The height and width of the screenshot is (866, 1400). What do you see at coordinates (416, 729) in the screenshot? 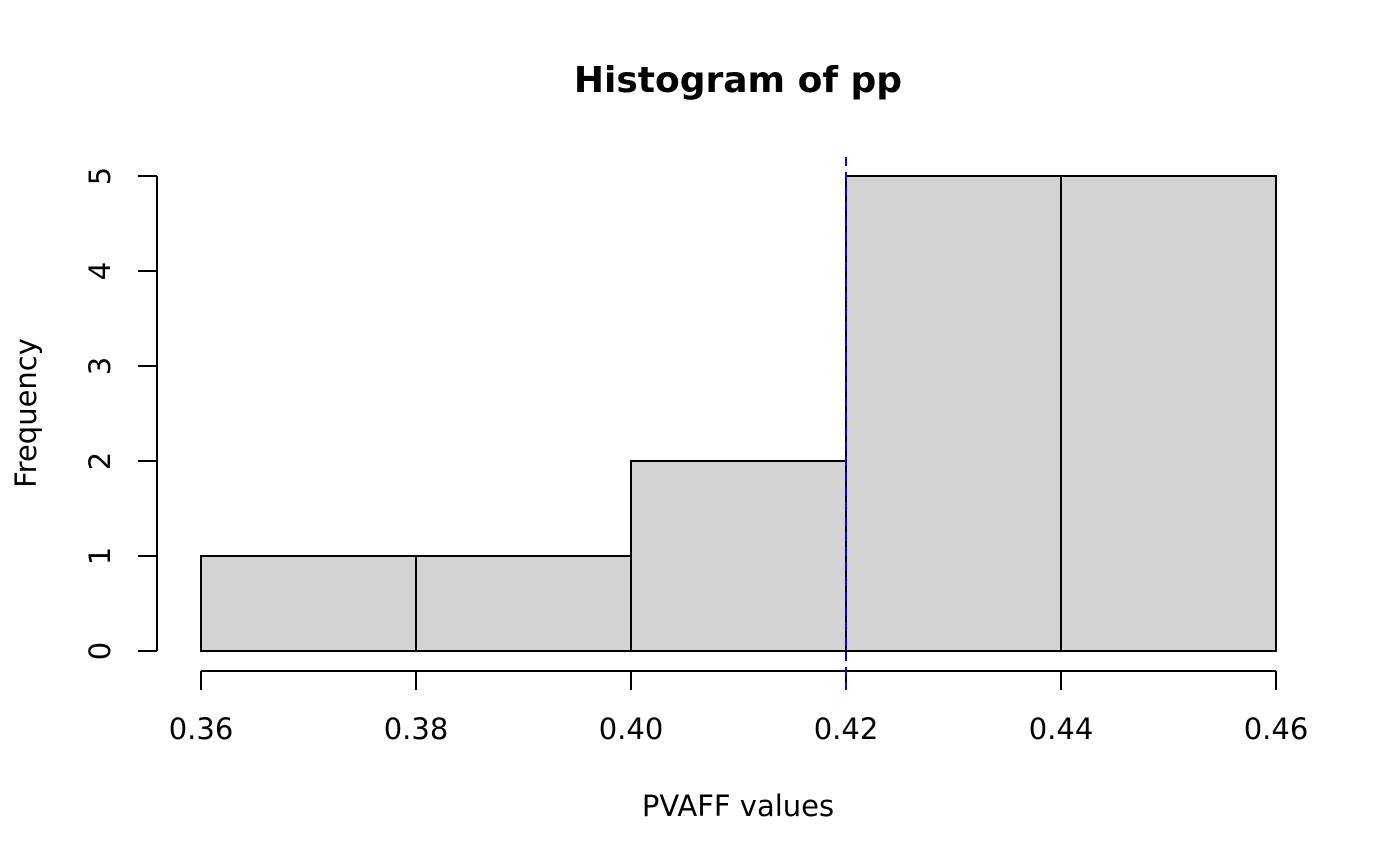
I see `x-tick-label: 0.38` at bounding box center [416, 729].